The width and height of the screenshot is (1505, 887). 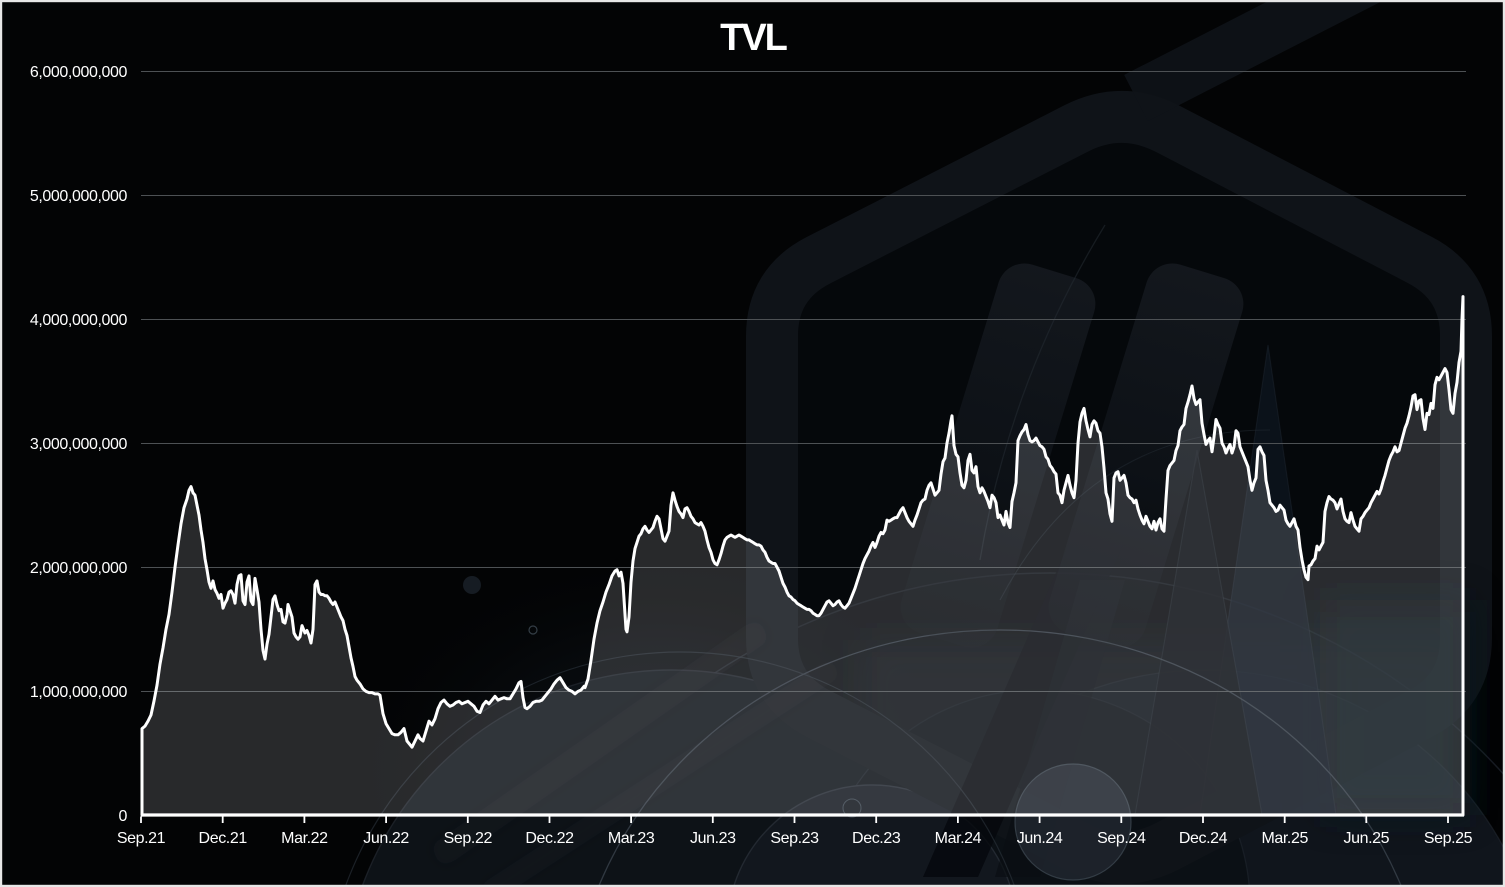 What do you see at coordinates (79, 568) in the screenshot?
I see `svg-text: 2,000,000,000` at bounding box center [79, 568].